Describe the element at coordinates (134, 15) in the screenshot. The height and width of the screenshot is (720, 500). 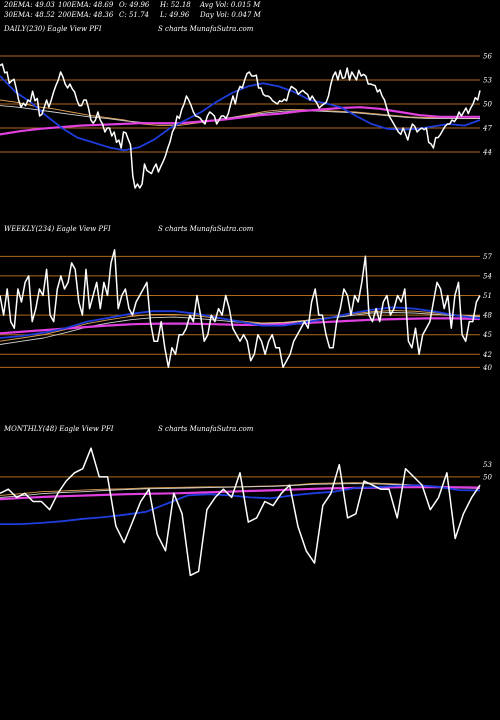
I see `stat-close: C: 51.74` at that location.